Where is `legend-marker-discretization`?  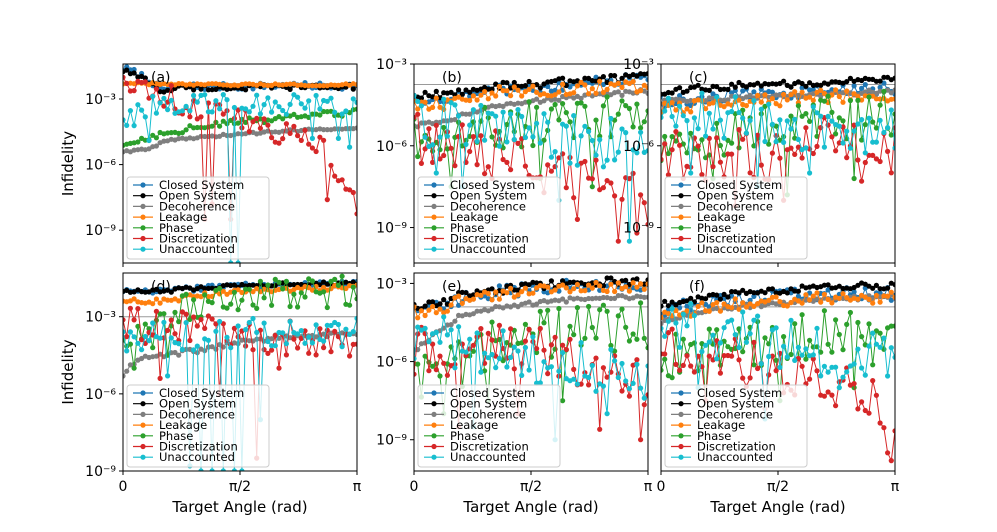
legend-marker-discretization is located at coordinates (143, 446).